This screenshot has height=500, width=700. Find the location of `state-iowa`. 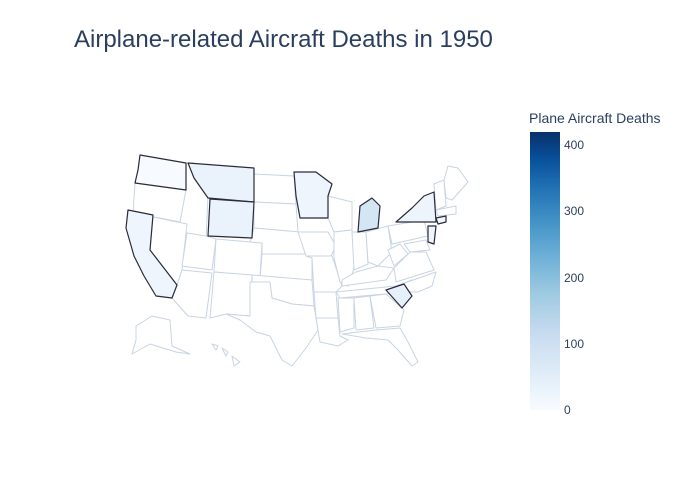

state-iowa is located at coordinates (317, 245).